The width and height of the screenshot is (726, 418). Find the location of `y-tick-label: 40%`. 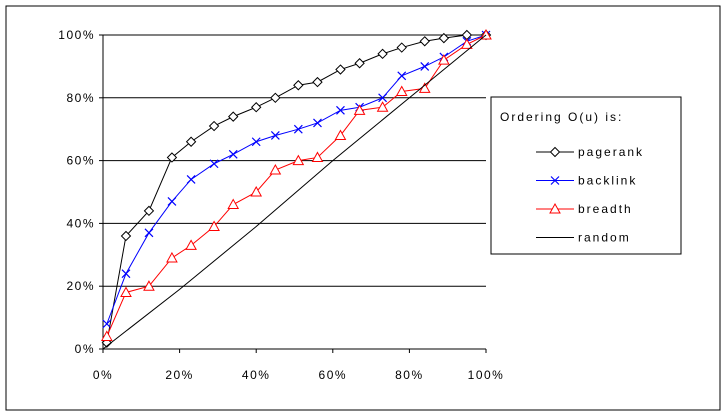

y-tick-label: 40% is located at coordinates (80, 223).